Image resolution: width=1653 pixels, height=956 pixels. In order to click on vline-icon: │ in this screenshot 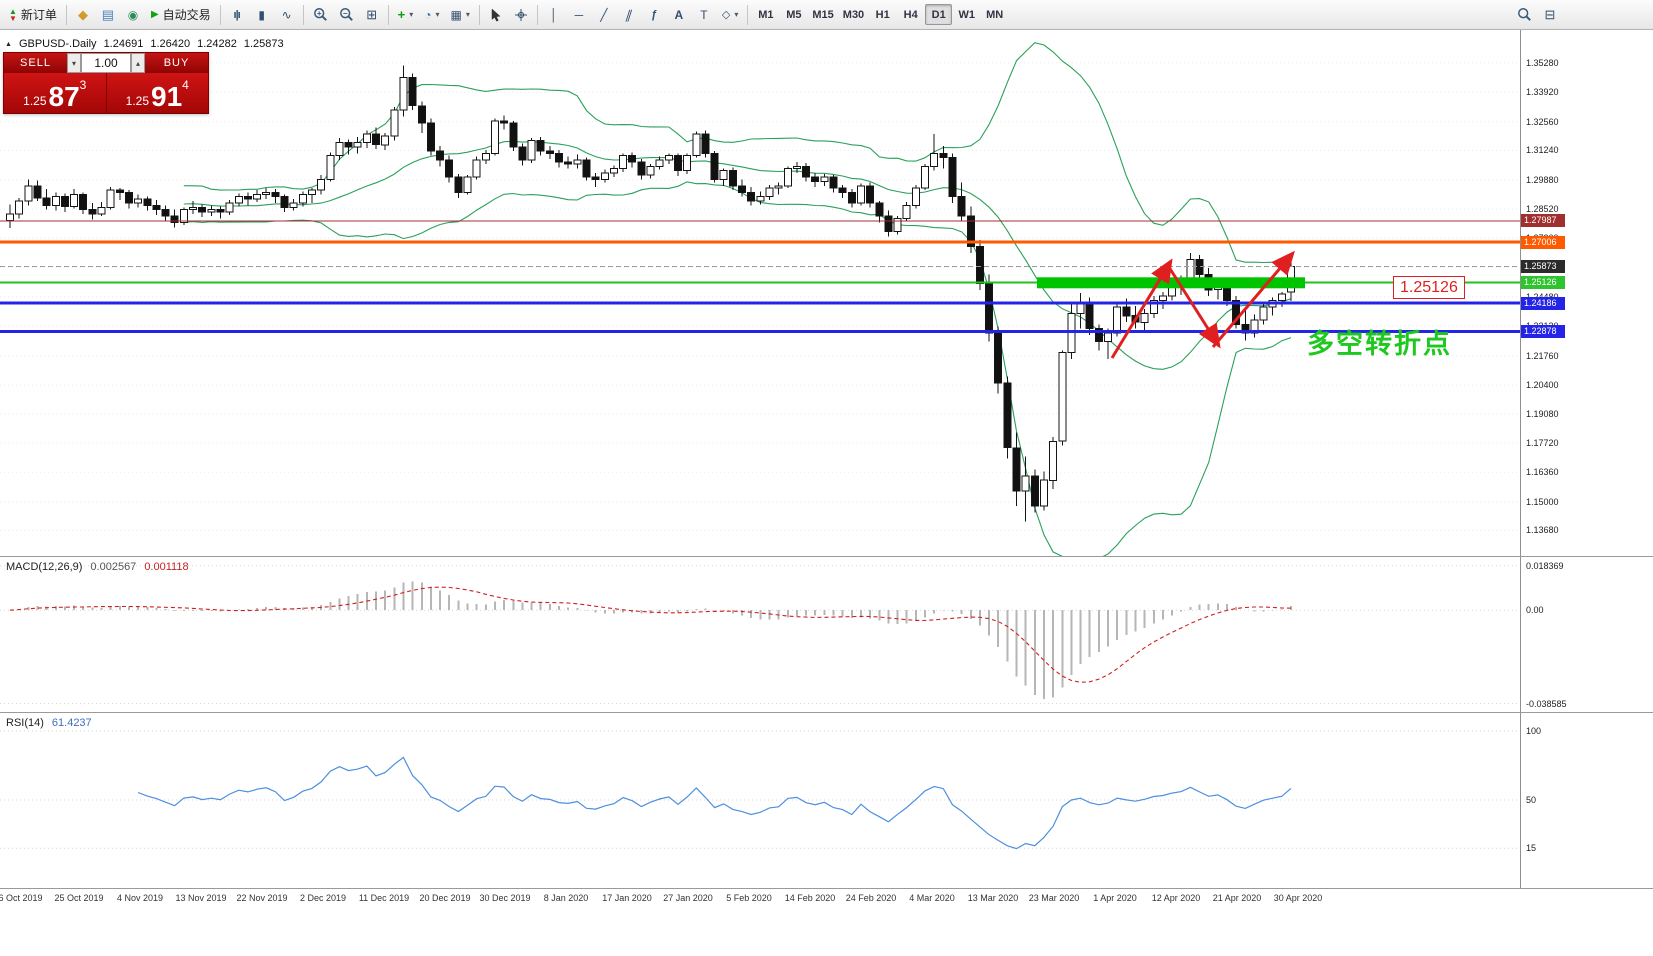, I will do `click(554, 14)`.